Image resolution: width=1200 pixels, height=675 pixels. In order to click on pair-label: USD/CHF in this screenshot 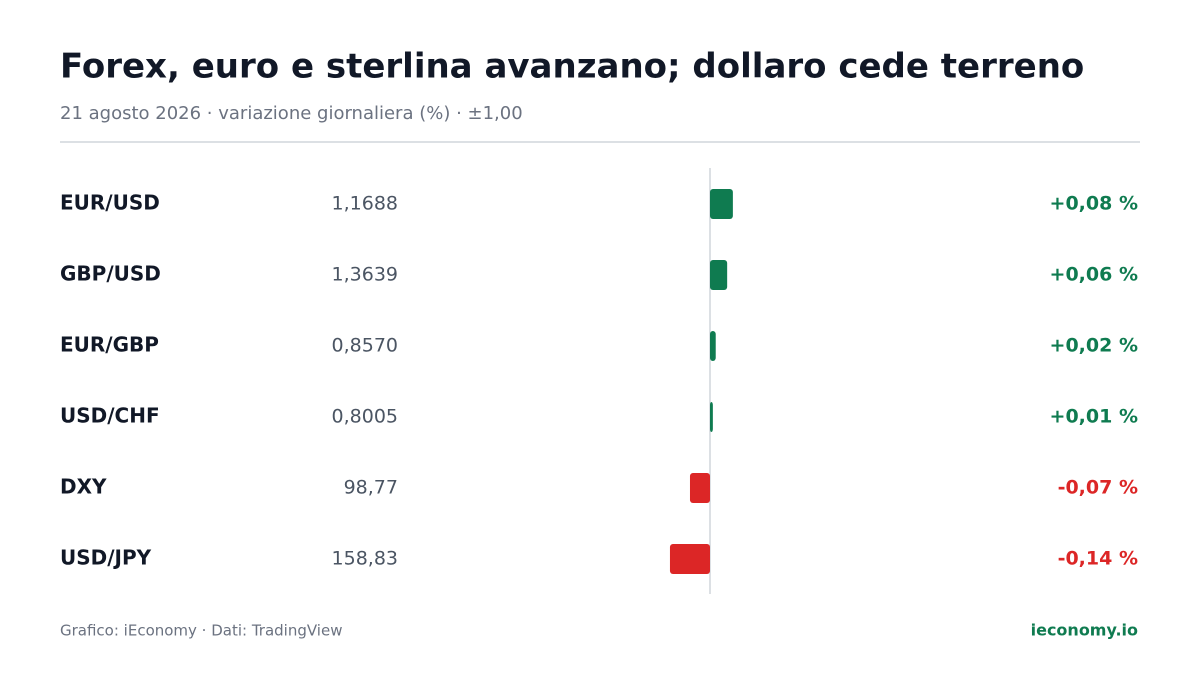, I will do `click(110, 416)`.